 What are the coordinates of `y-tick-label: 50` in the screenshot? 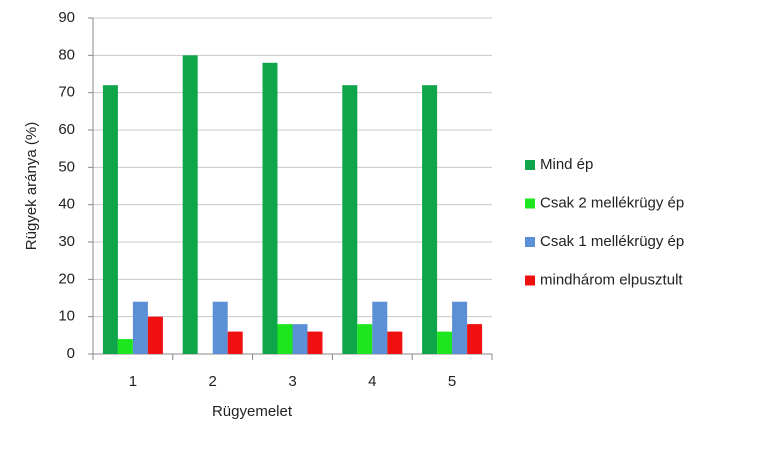 It's located at (66, 166).